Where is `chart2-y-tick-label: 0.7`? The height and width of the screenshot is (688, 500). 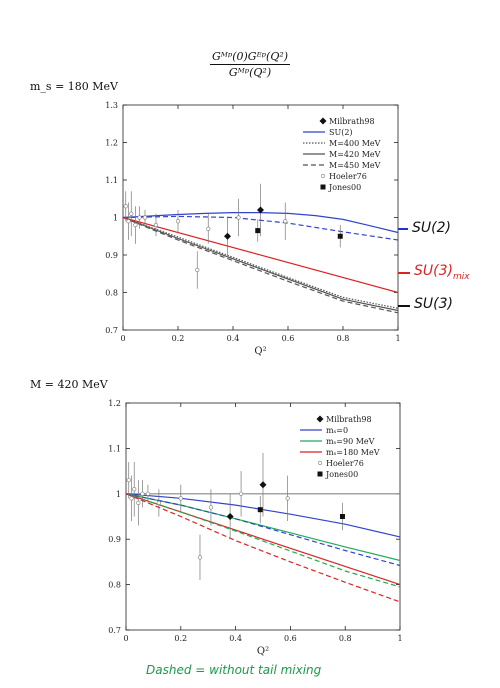
chart2-y-tick-label: 0.7 is located at coordinates (114, 630).